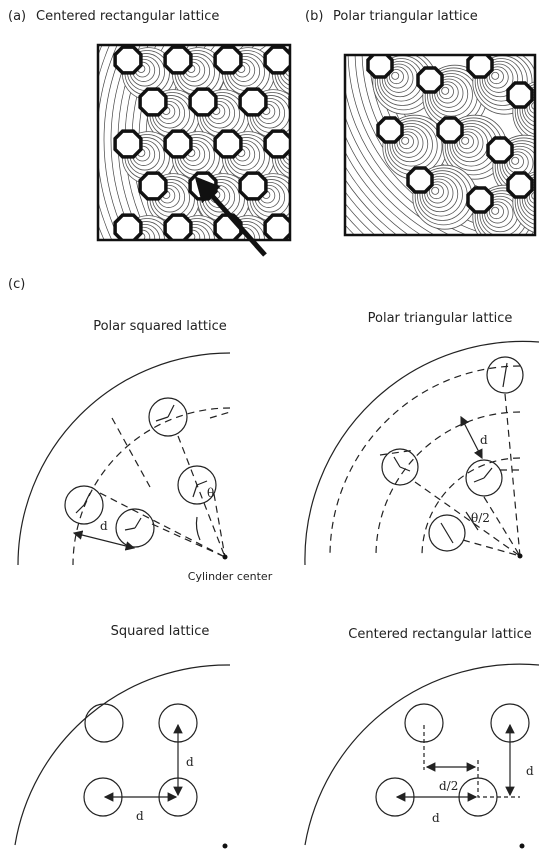 The height and width of the screenshot is (852, 539). Describe the element at coordinates (122, 756) in the screenshot. I see `squared-diagram` at that location.